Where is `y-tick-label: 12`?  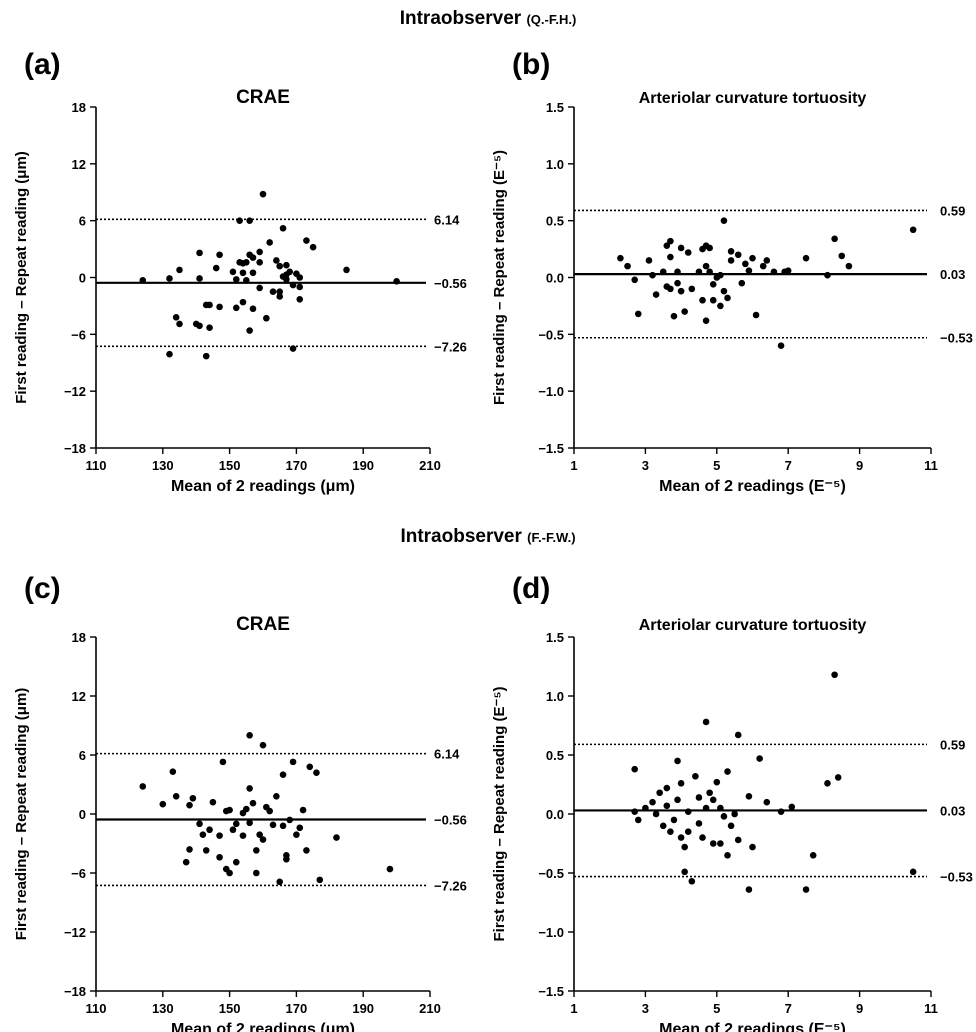 y-tick-label: 12 is located at coordinates (79, 164).